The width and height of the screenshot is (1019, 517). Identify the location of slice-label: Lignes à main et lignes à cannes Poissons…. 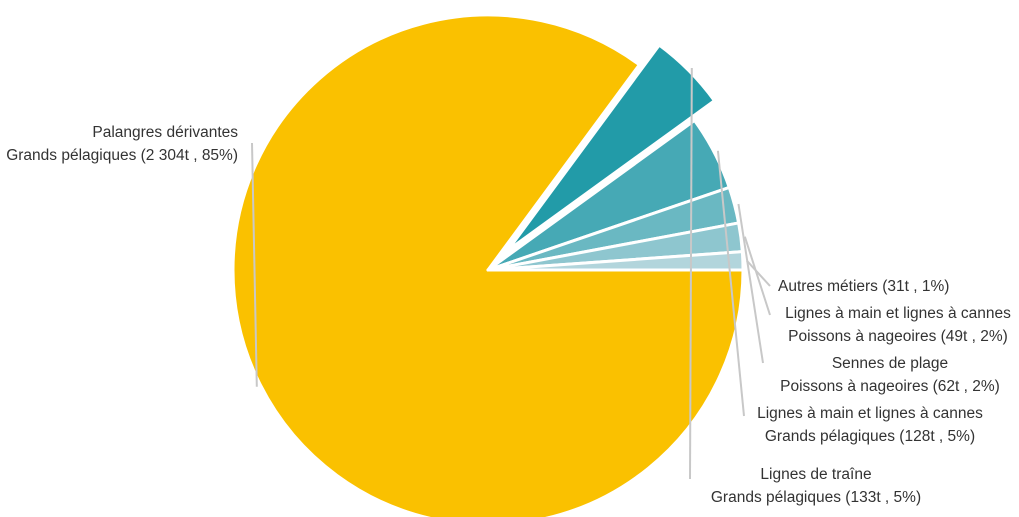
(898, 325).